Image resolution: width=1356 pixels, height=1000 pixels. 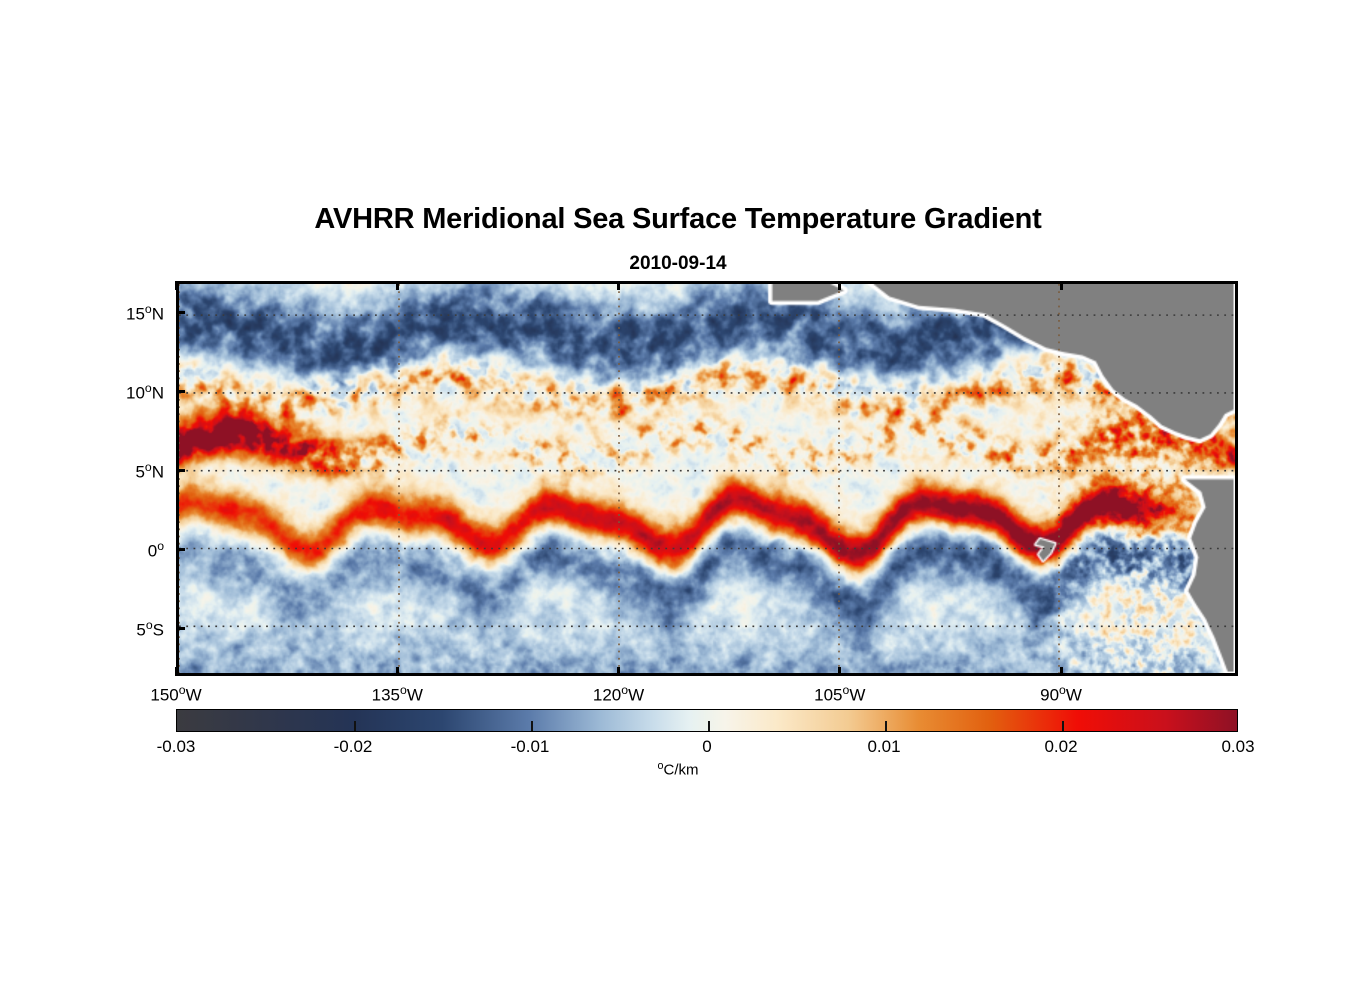 I want to click on colorbar-tick-label: 0.01, so click(x=884, y=746).